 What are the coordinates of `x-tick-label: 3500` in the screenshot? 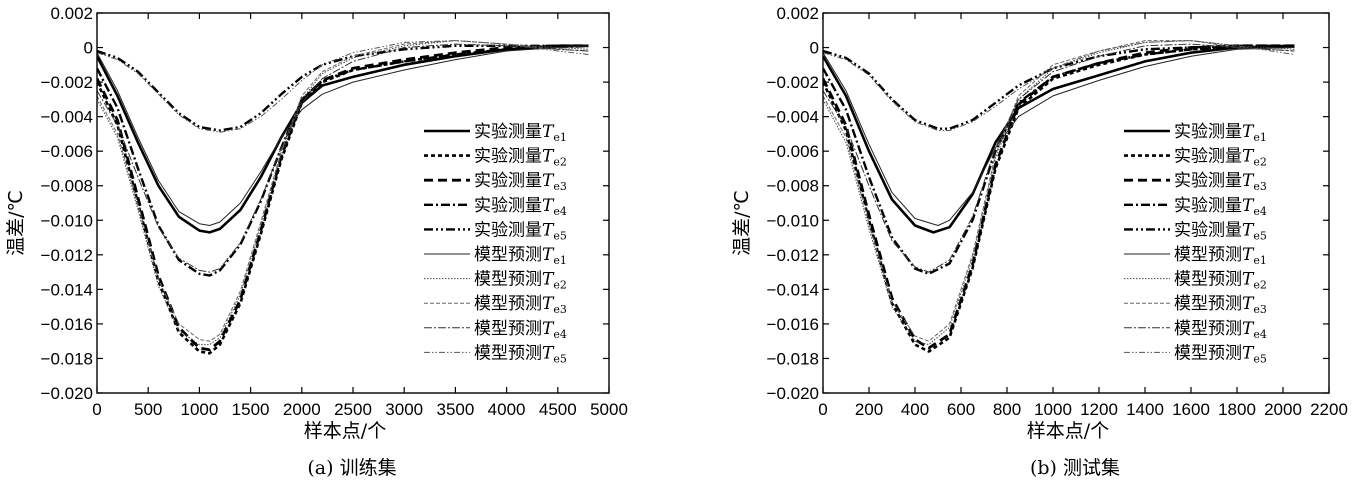 It's located at (455, 409).